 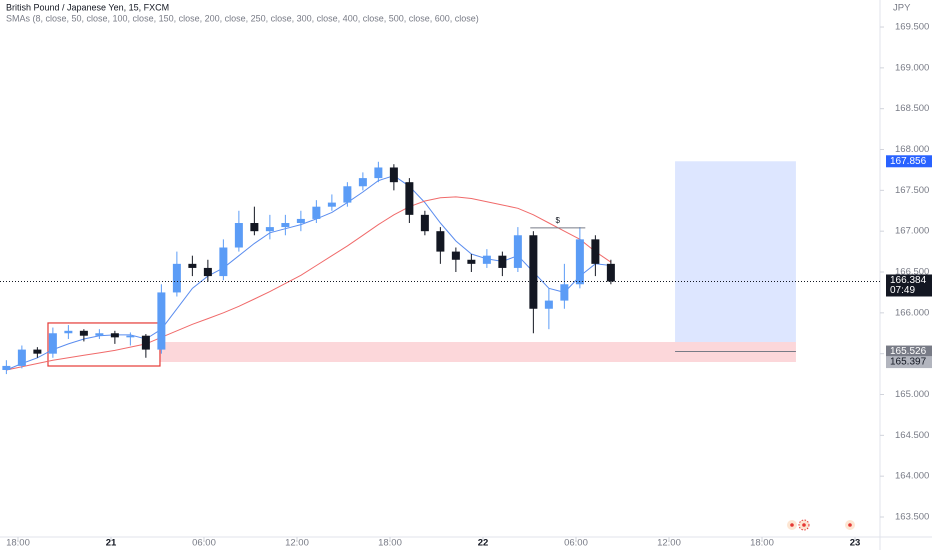 What do you see at coordinates (111, 543) in the screenshot?
I see `x-tick-label: 21` at bounding box center [111, 543].